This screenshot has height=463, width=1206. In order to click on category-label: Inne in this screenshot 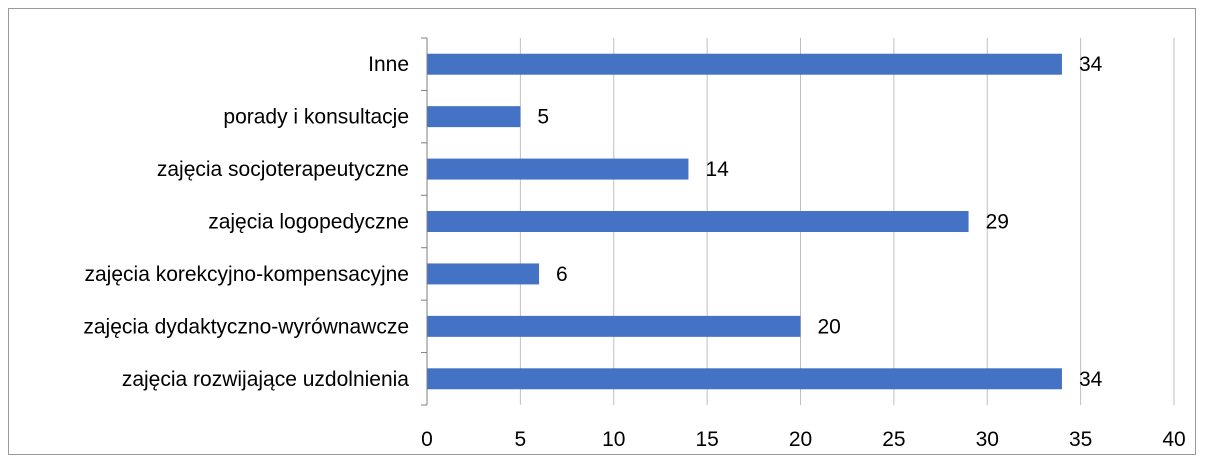, I will do `click(388, 64)`.